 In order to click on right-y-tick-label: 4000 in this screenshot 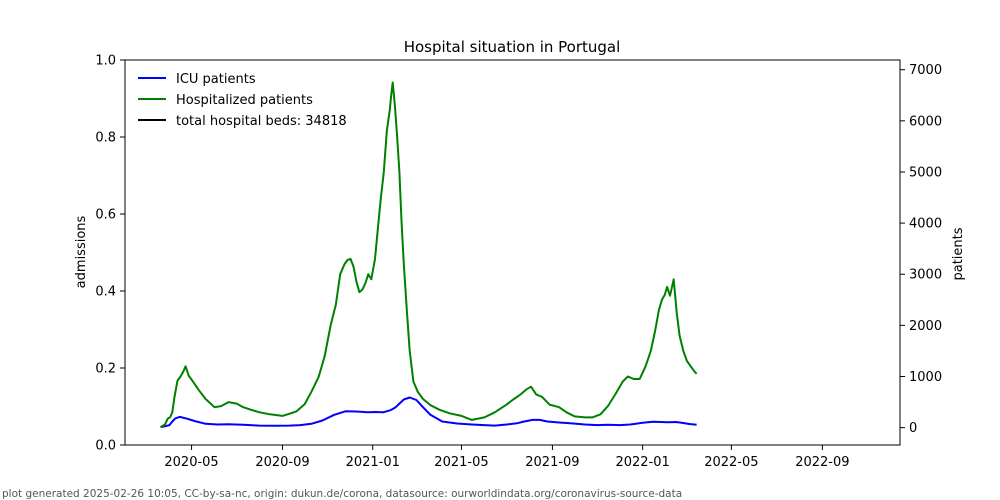, I will do `click(925, 224)`.